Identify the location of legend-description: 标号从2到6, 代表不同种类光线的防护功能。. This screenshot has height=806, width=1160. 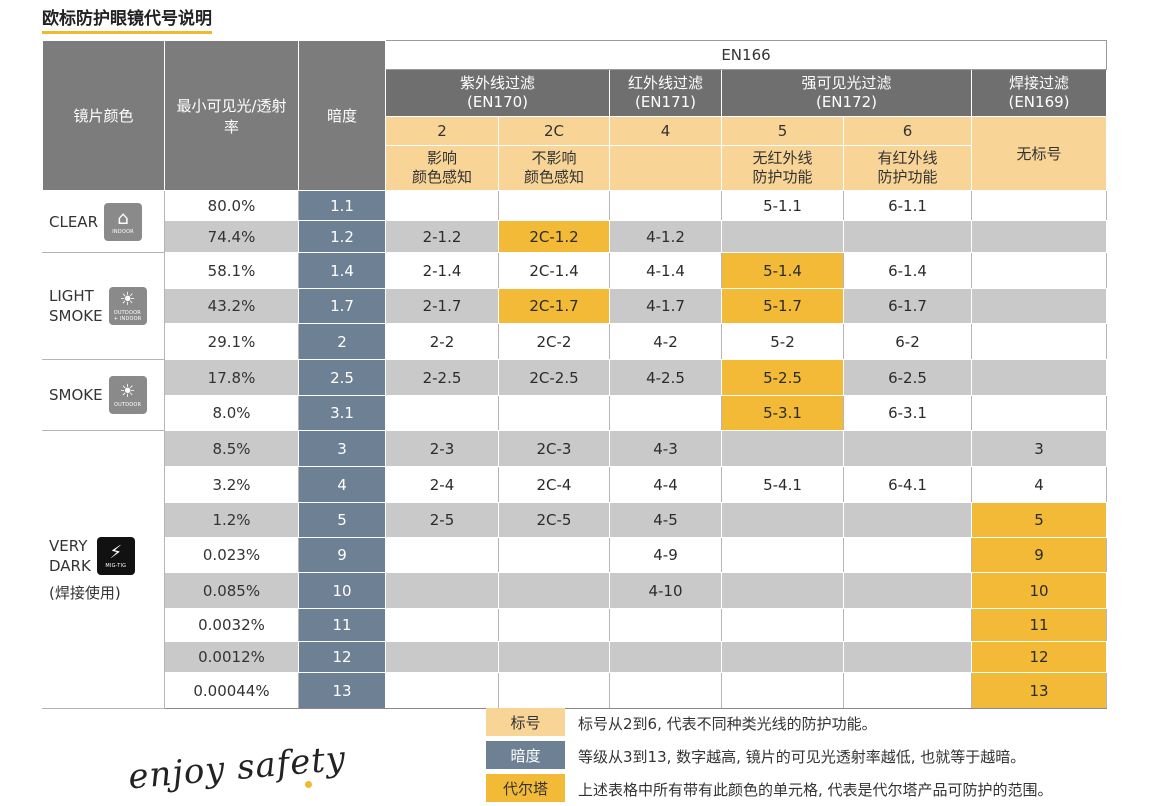
(727, 724).